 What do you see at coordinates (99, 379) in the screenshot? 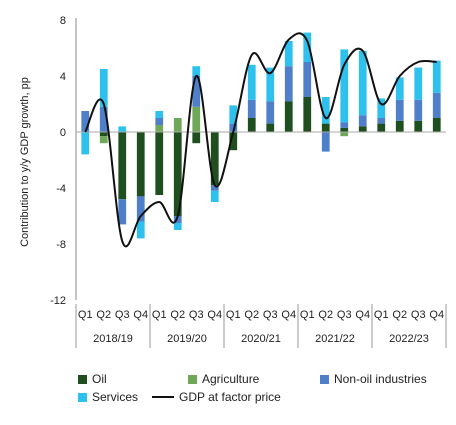
I see `legend-label-oil: Oil` at bounding box center [99, 379].